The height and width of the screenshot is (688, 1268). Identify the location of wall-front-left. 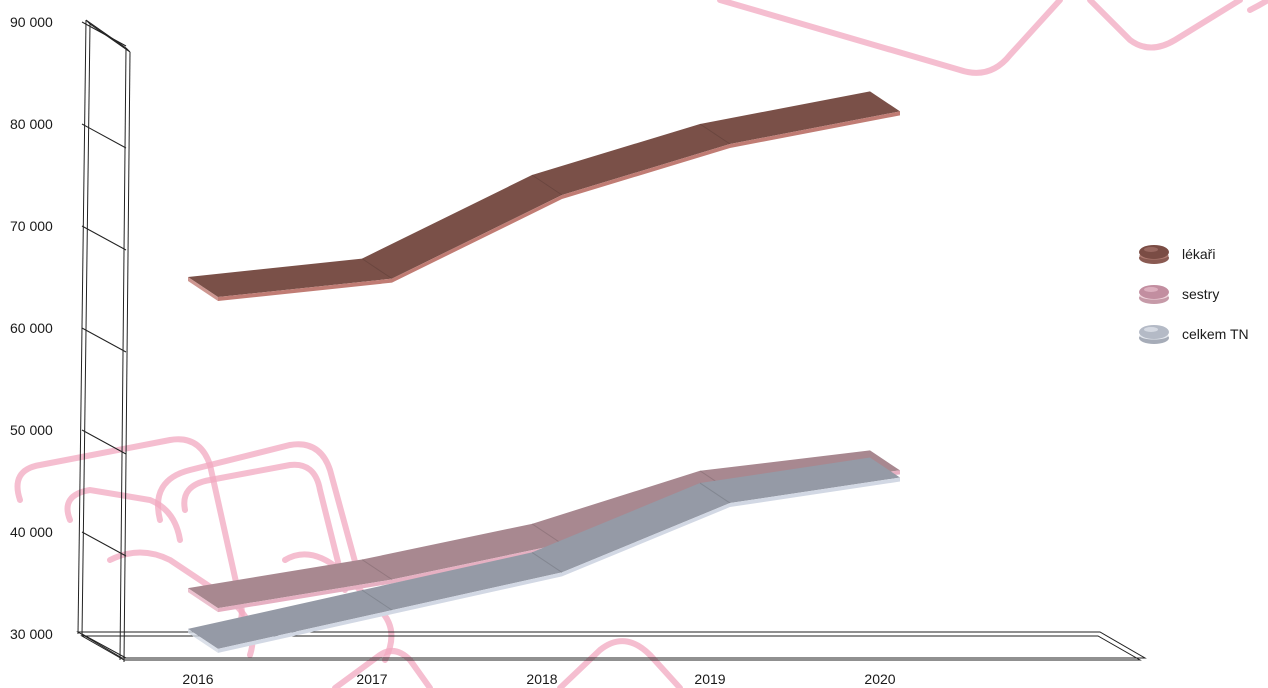
(123, 354).